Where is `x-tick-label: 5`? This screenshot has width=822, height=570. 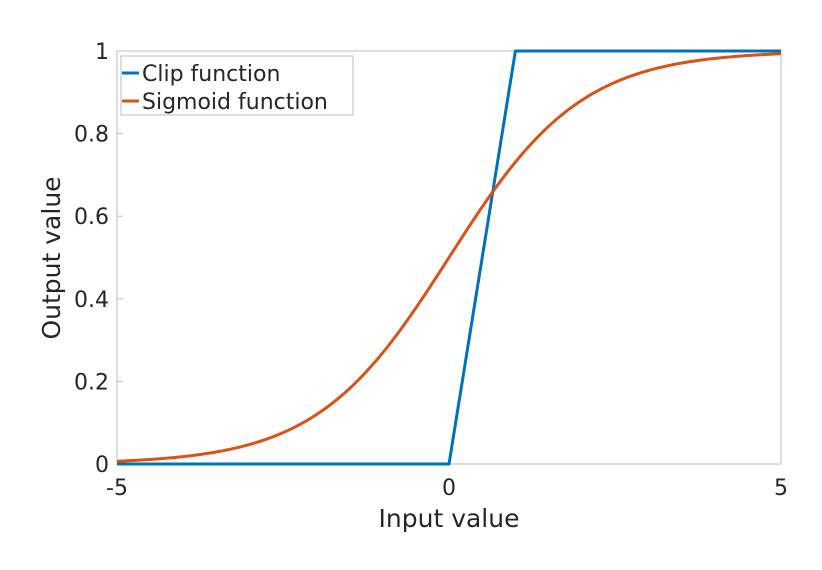
x-tick-label: 5 is located at coordinates (781, 488).